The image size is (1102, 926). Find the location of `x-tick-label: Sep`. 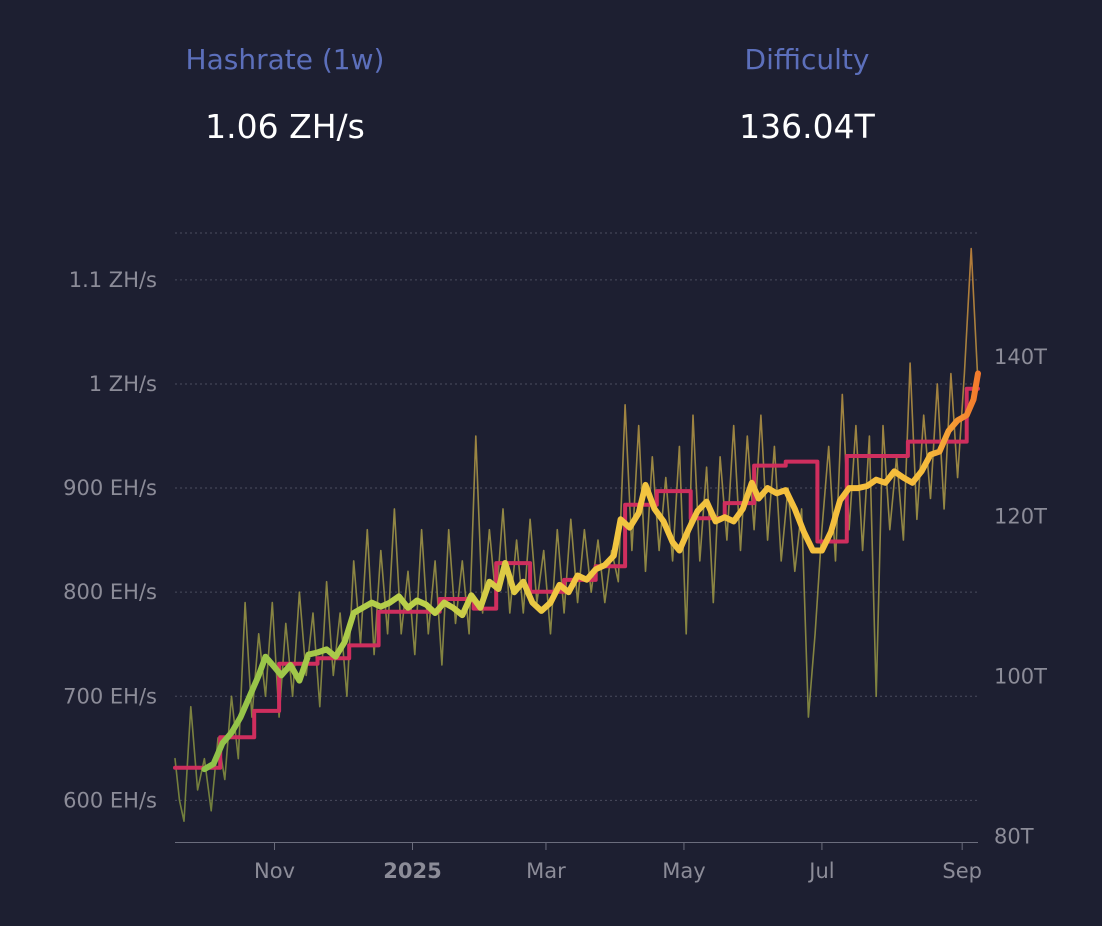

x-tick-label: Sep is located at coordinates (962, 871).